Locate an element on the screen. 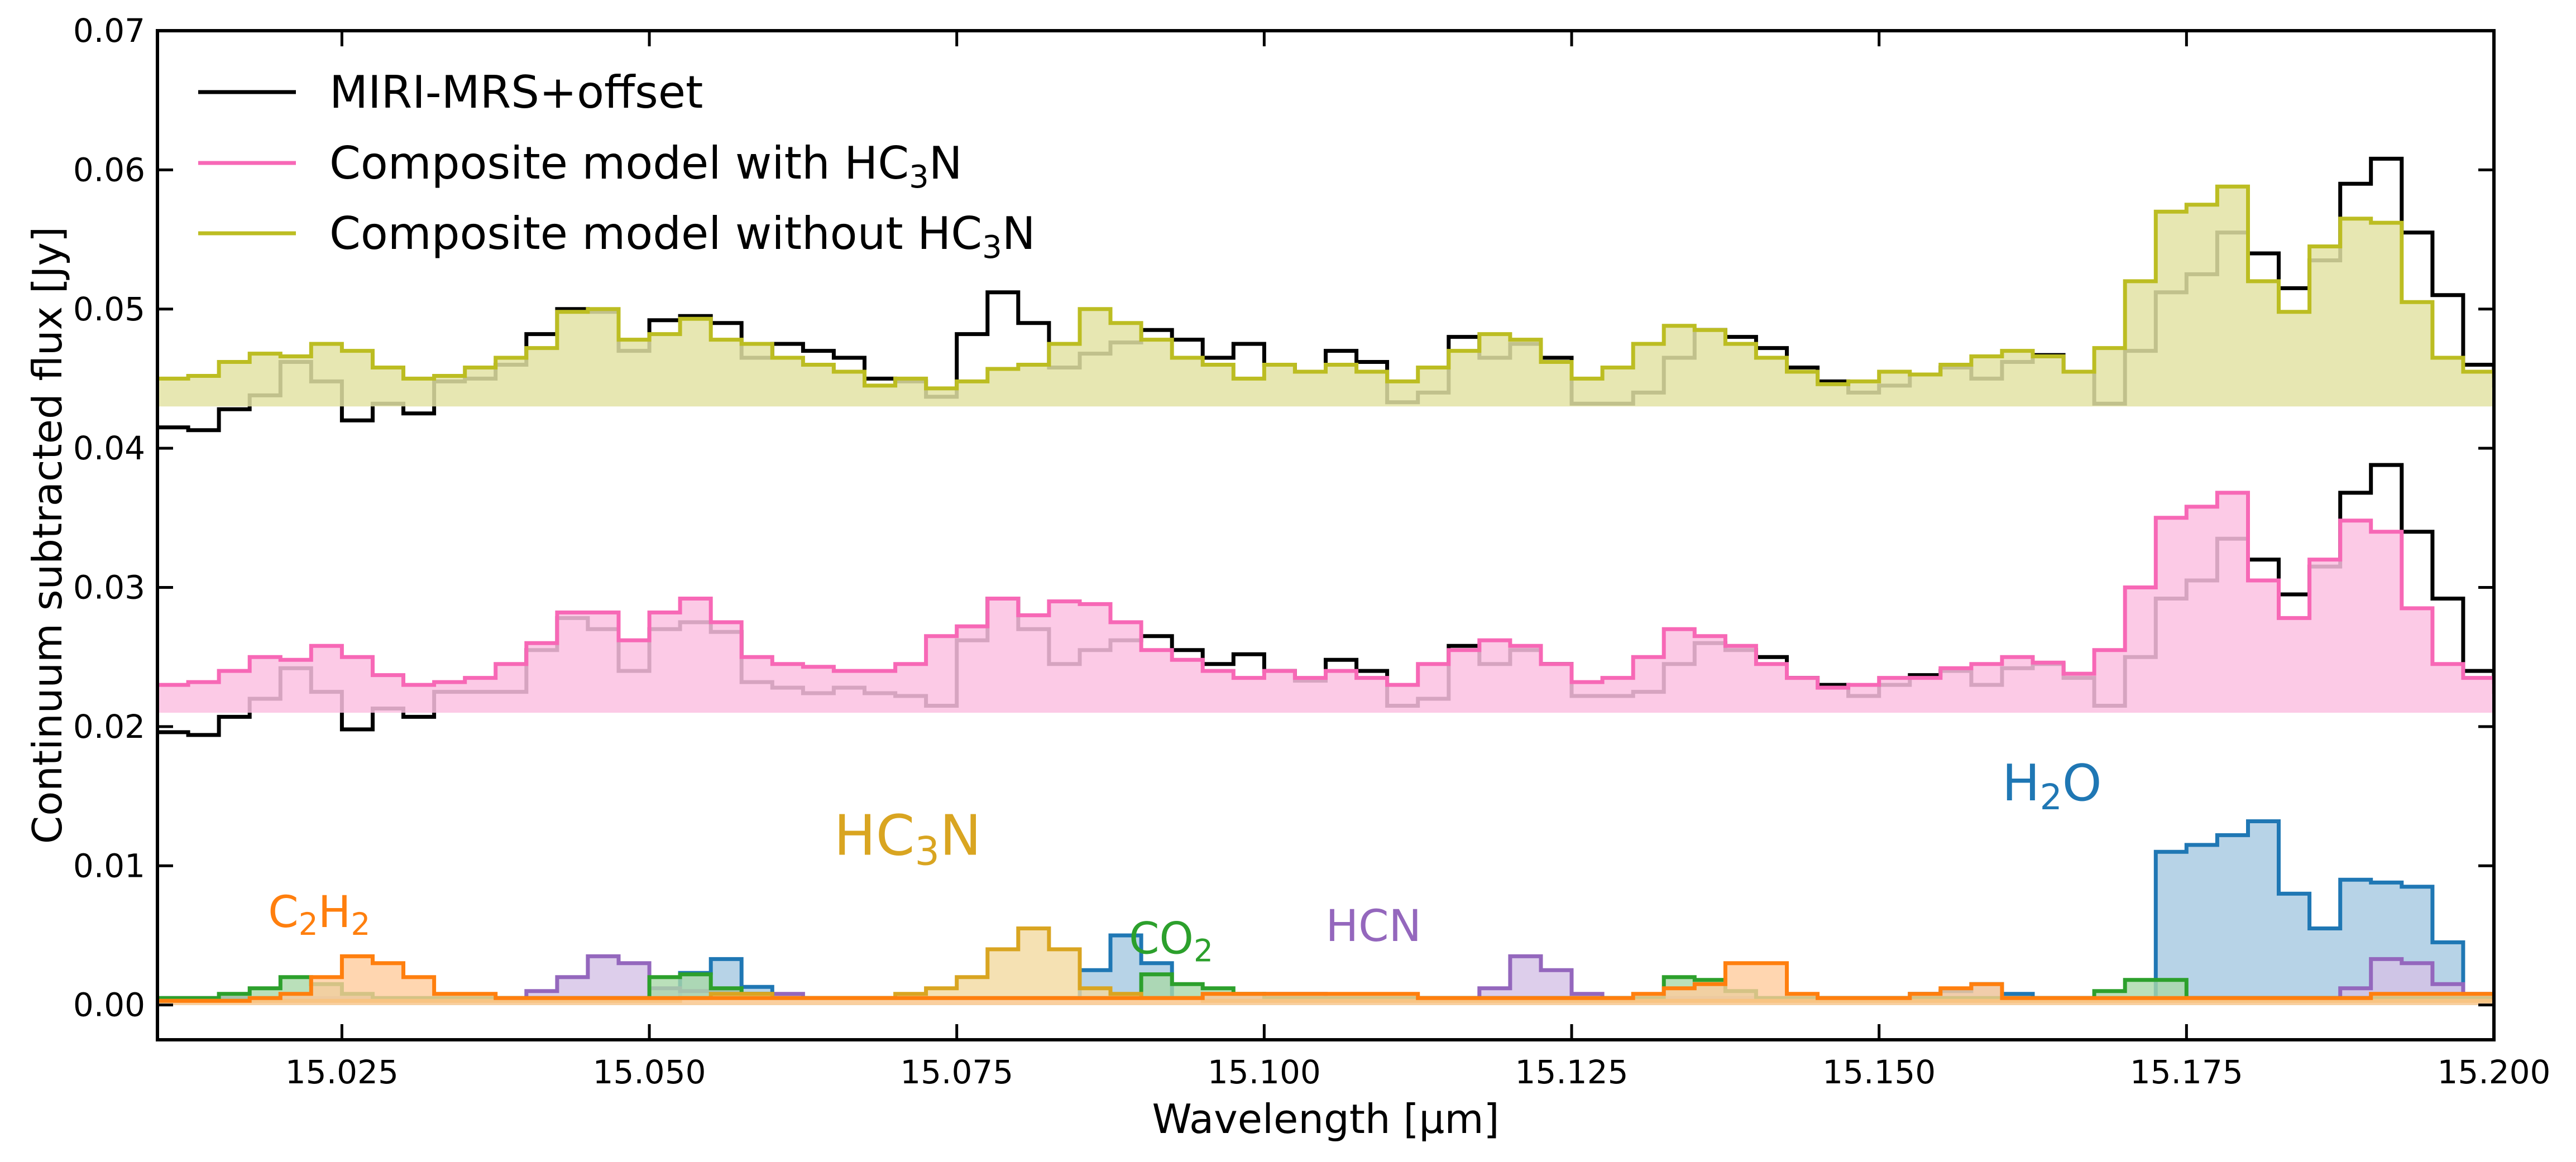 This screenshot has width=2576, height=1162. x-tick-label: 15.025 is located at coordinates (342, 1072).